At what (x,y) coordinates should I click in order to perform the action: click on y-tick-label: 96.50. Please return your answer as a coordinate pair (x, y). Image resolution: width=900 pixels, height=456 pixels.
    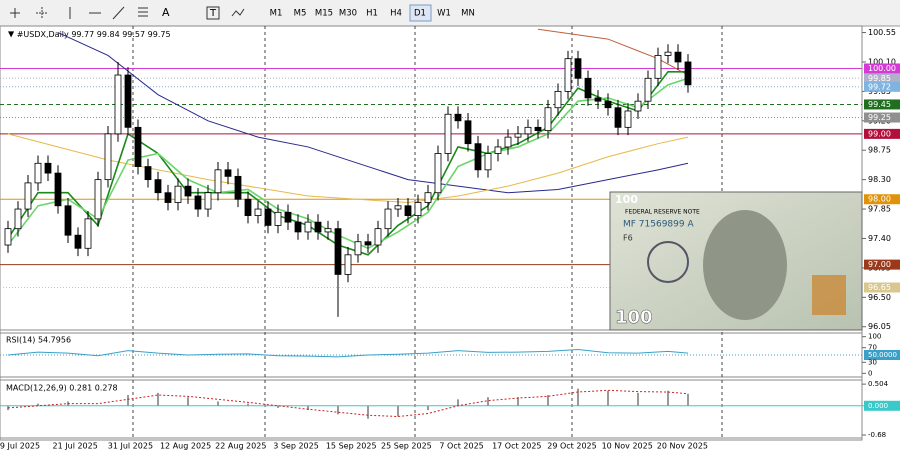
    Looking at the image, I should click on (879, 297).